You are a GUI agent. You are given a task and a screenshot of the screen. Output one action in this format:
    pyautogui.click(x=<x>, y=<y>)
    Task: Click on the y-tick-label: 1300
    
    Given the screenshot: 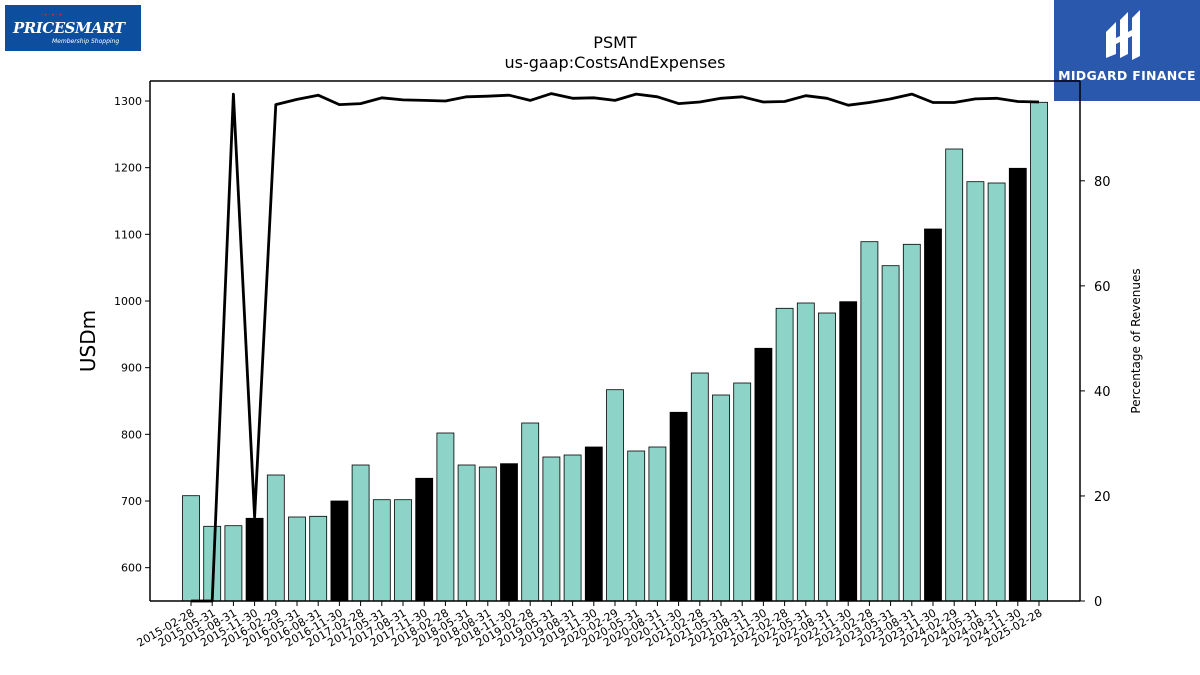 What is the action you would take?
    pyautogui.click(x=128, y=101)
    